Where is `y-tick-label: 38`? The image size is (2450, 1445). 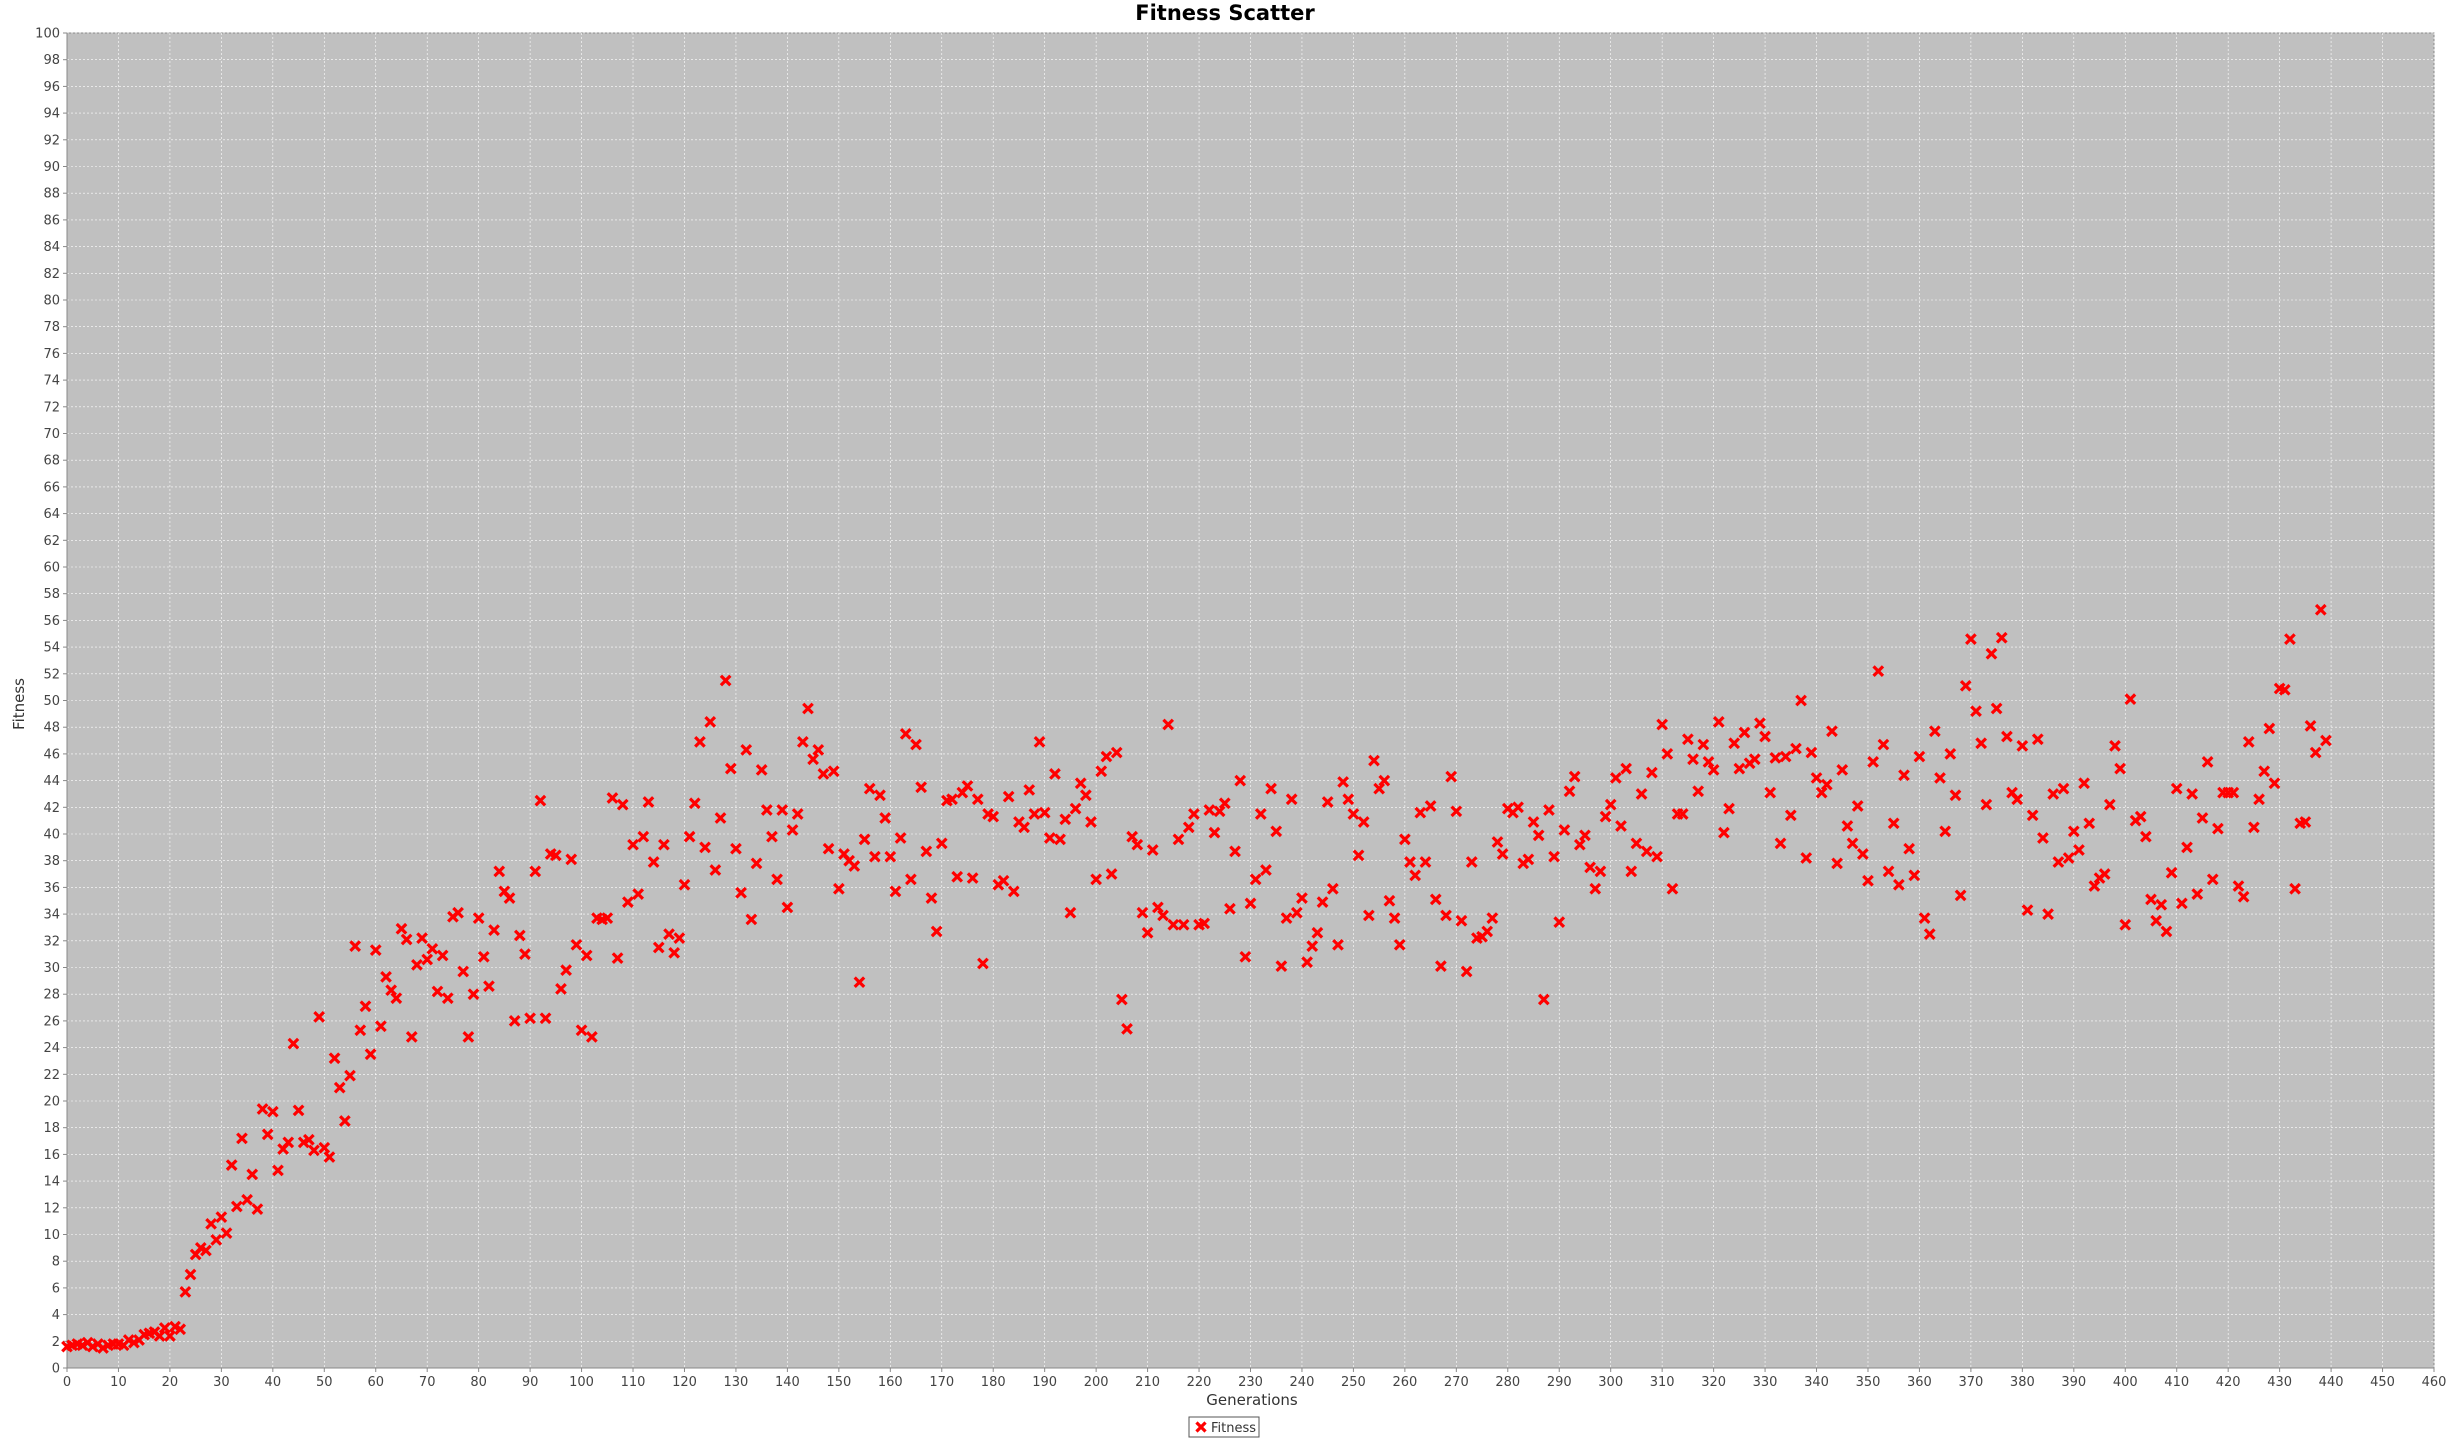
y-tick-label: 38 is located at coordinates (51, 861).